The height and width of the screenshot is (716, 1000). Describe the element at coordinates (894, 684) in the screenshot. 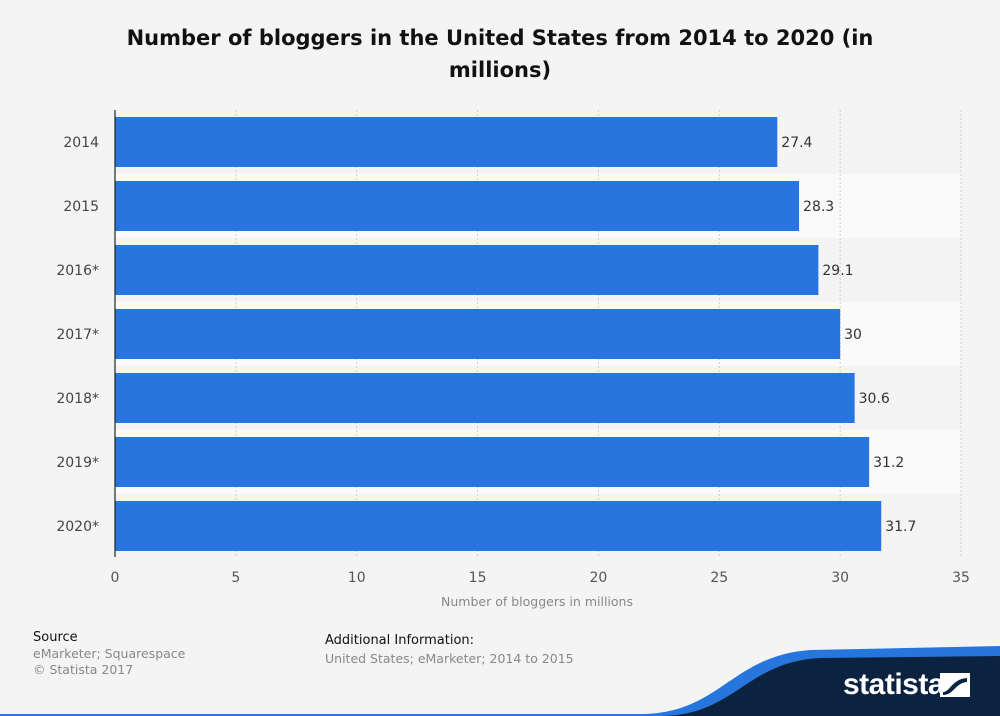

I see `statista-logo-text: statista` at that location.